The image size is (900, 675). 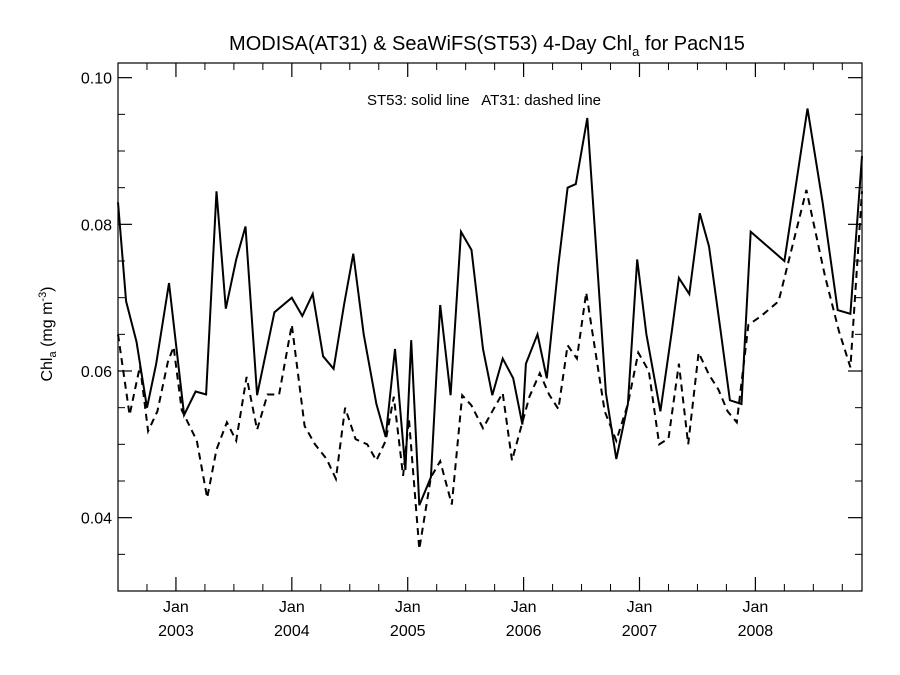 What do you see at coordinates (292, 631) in the screenshot?
I see `x-tick-year-label: 2004` at bounding box center [292, 631].